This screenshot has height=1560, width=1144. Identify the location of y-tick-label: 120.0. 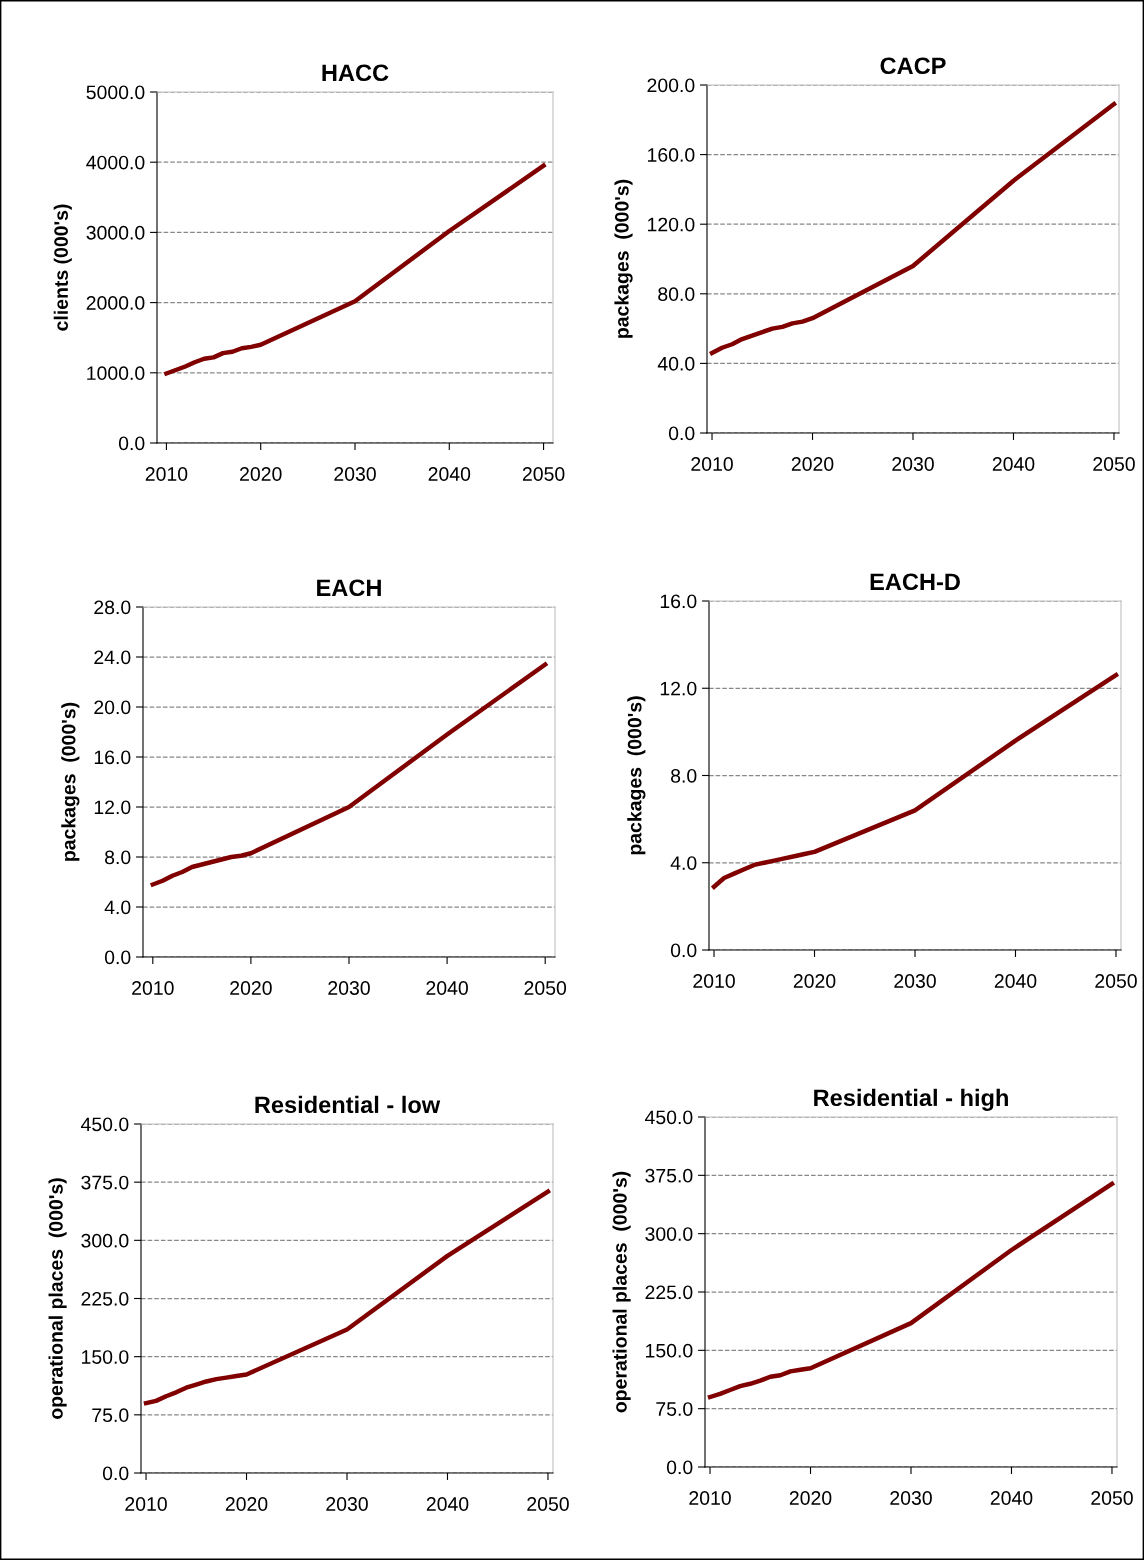
(671, 224).